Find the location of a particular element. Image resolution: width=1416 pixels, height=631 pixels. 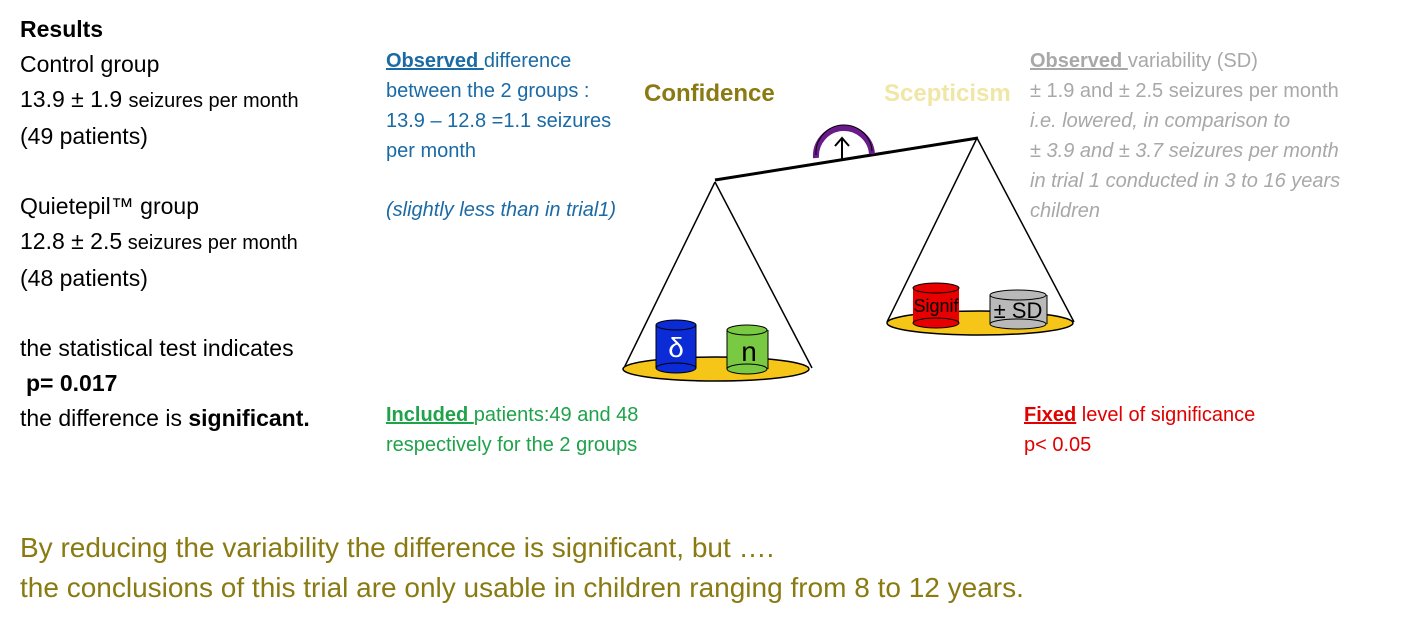

control-group-stats: 13.9 ± 1.9 seizures per month is located at coordinates (165, 100).